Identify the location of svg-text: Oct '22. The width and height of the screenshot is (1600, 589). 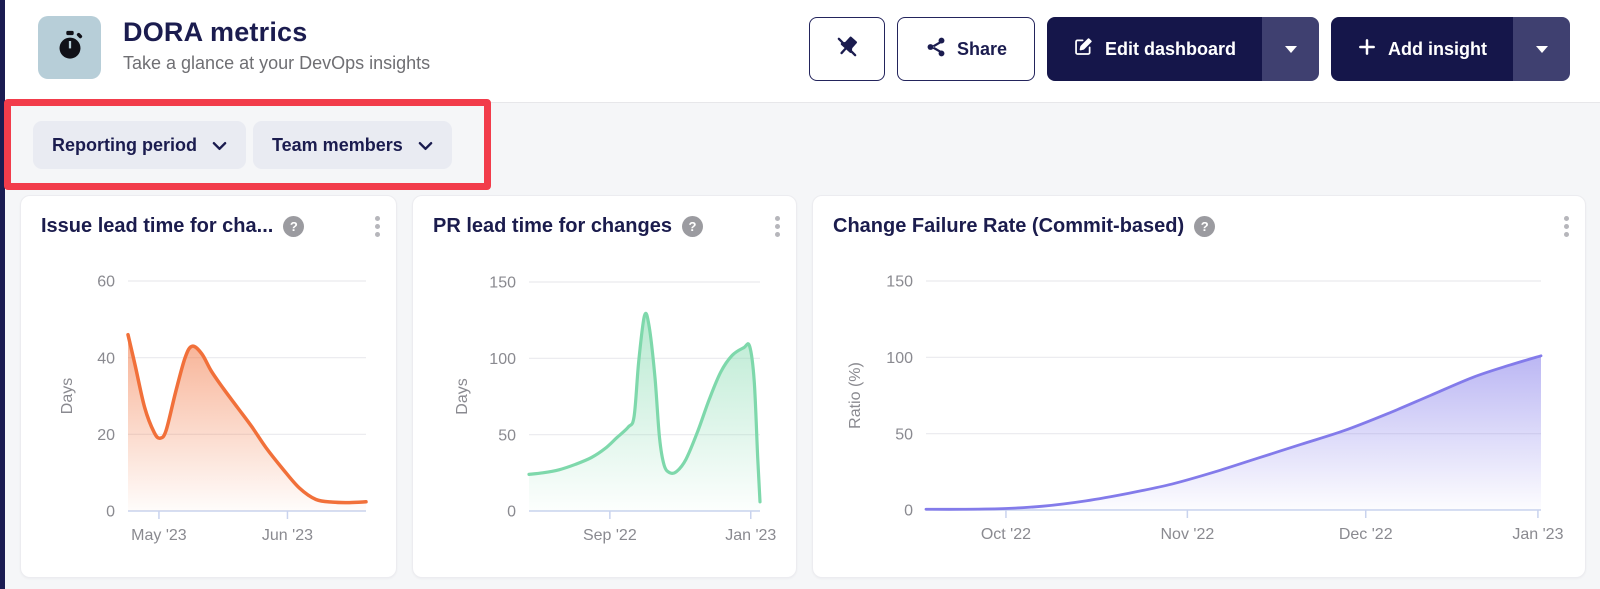
(1006, 534).